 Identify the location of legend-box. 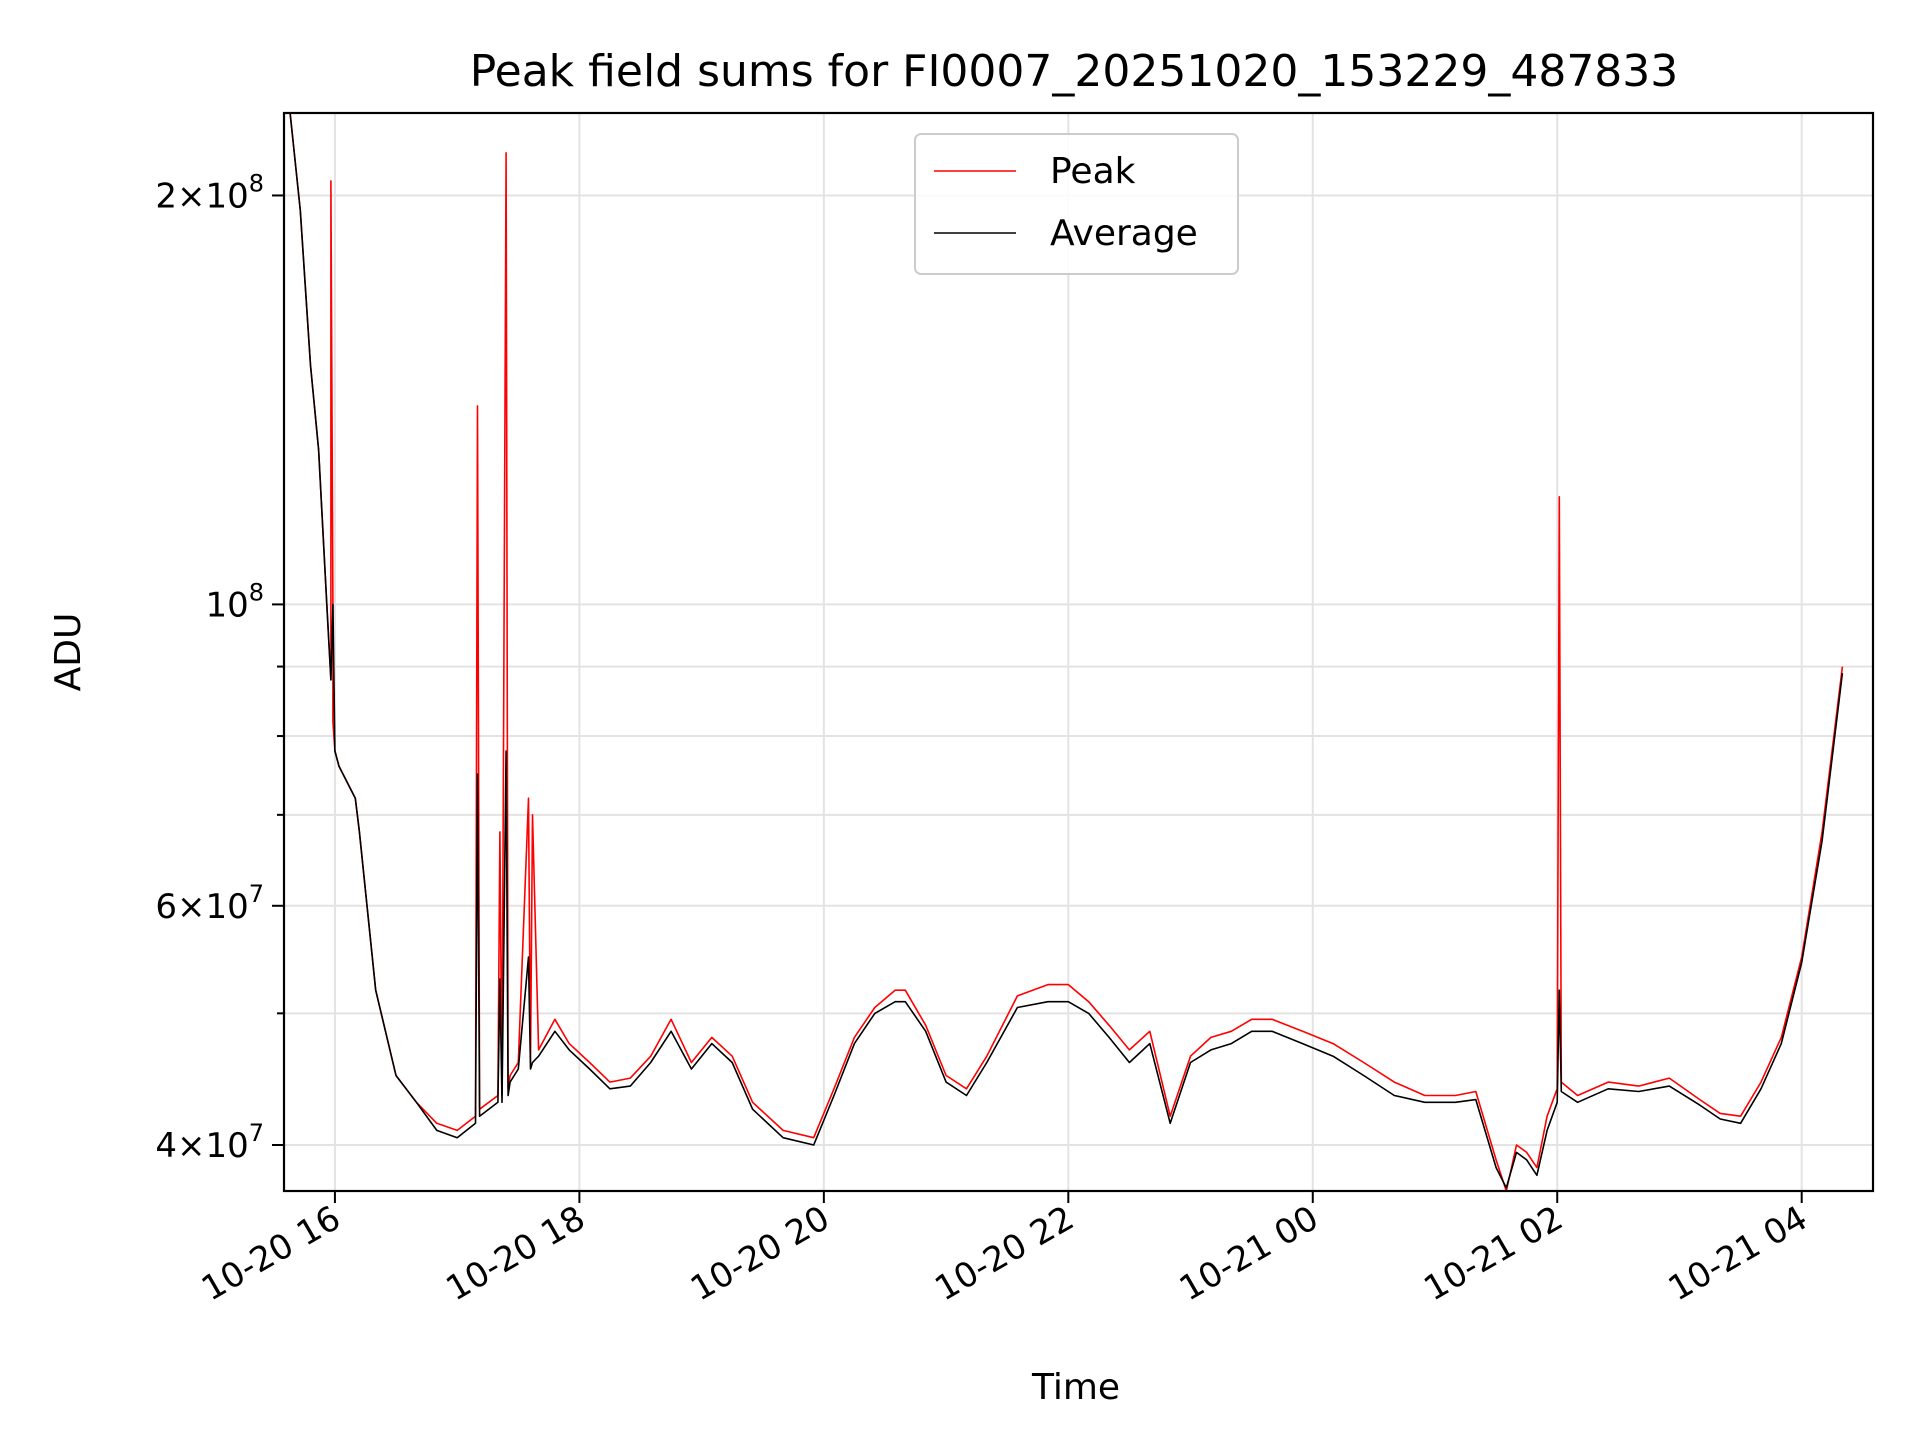
(1076, 204).